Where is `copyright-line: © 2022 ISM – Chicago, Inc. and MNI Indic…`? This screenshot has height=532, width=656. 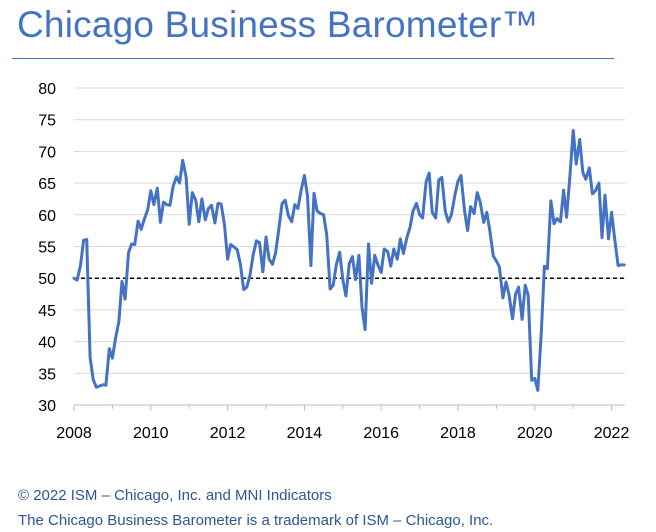 copyright-line: © 2022 ISM – Chicago, Inc. and MNI Indic… is located at coordinates (175, 495).